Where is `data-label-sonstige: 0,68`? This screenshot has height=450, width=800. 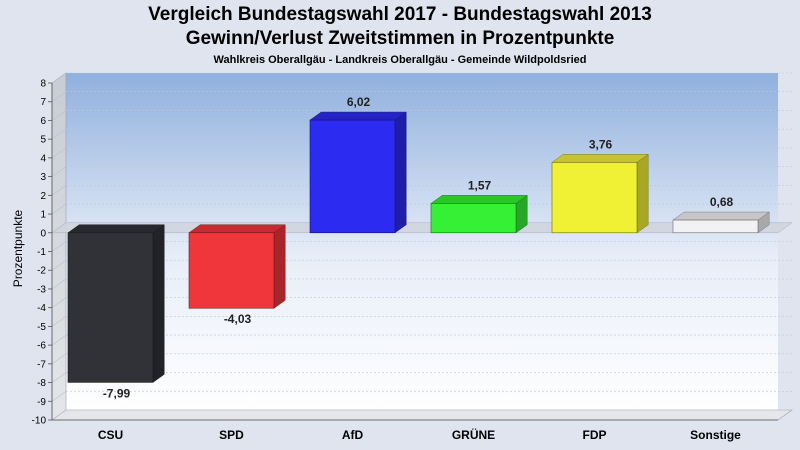
data-label-sonstige: 0,68 is located at coordinates (722, 202).